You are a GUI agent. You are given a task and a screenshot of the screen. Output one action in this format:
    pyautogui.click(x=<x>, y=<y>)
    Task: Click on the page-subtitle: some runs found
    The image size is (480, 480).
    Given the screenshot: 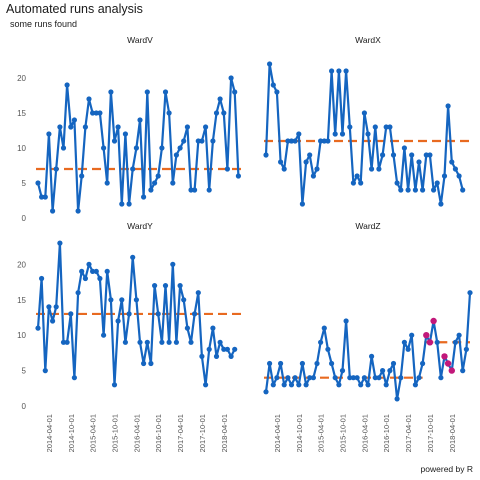 What is the action you would take?
    pyautogui.click(x=44, y=24)
    